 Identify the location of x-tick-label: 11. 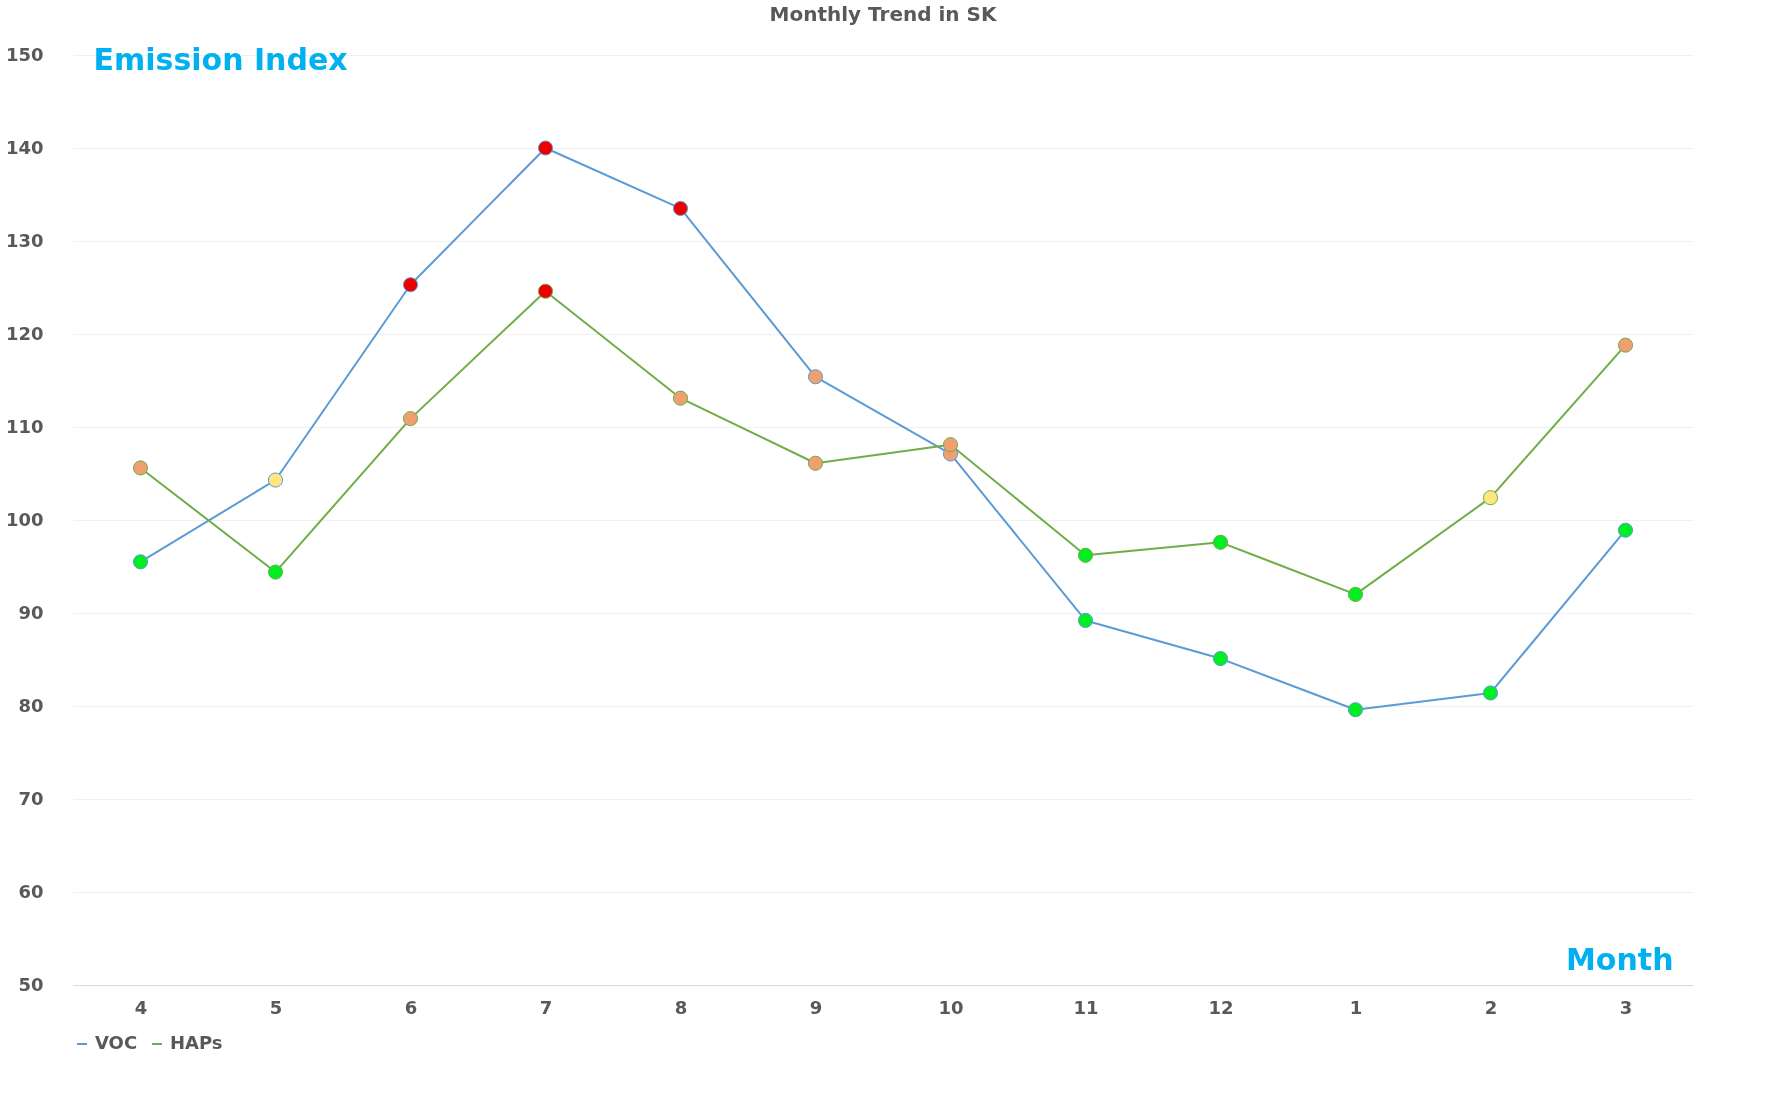
(1086, 1007).